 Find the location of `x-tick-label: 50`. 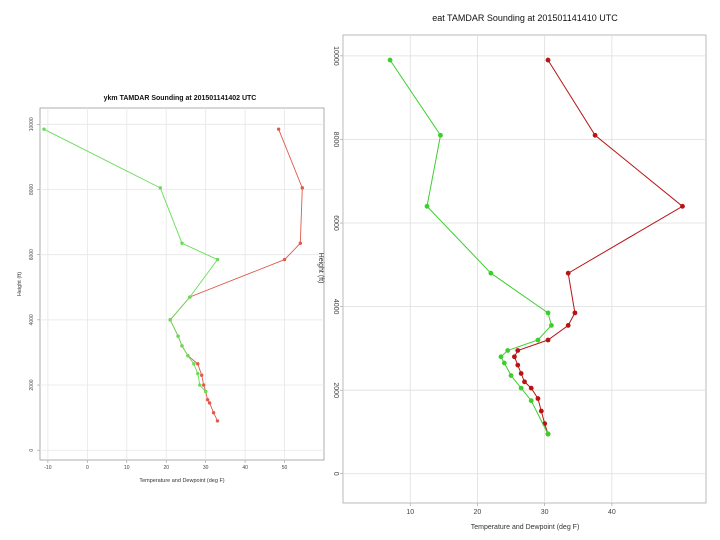

x-tick-label: 50 is located at coordinates (285, 468).